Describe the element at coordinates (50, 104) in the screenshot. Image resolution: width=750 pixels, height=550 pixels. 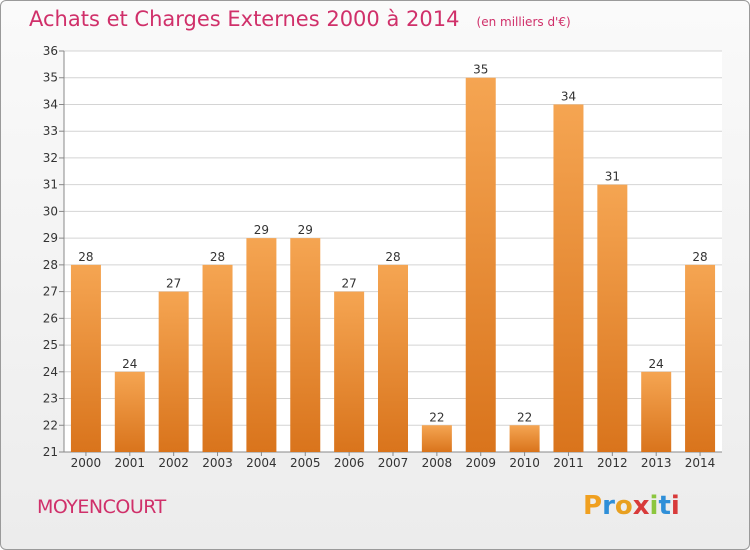
I see `y-tick-label: 34` at that location.